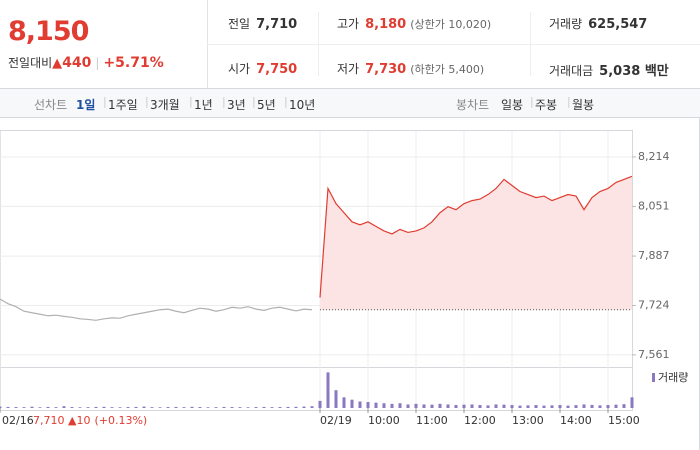  Describe the element at coordinates (447, 69) in the screenshot. I see `stat-note: (하한가 5,400)` at that location.